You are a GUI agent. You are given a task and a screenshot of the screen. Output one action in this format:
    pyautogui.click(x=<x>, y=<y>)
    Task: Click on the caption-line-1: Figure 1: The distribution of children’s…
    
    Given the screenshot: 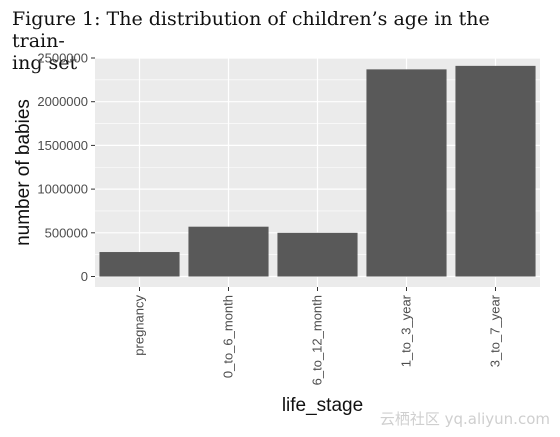 What is the action you would take?
    pyautogui.click(x=251, y=30)
    